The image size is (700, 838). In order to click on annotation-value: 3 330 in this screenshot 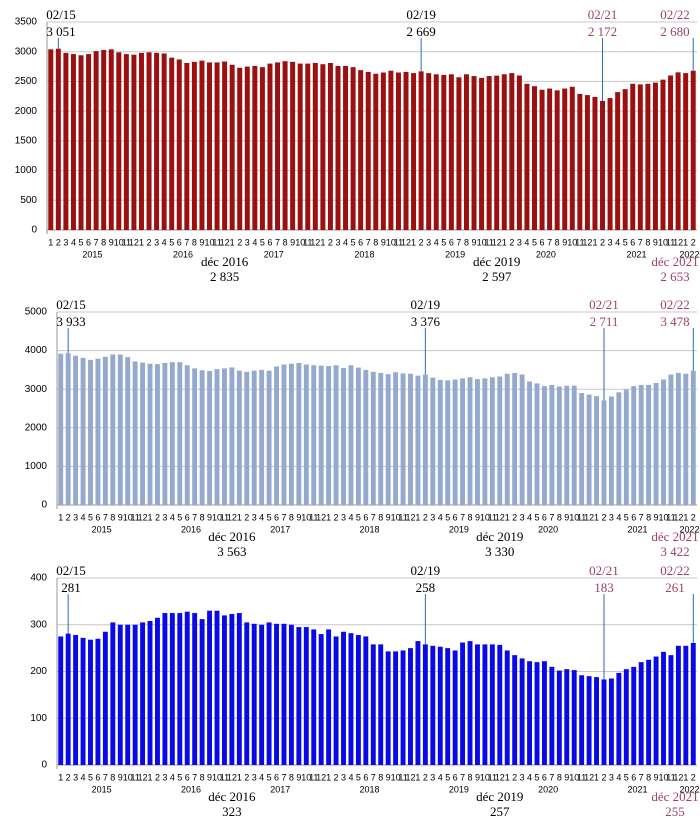, I will do `click(499, 551)`.